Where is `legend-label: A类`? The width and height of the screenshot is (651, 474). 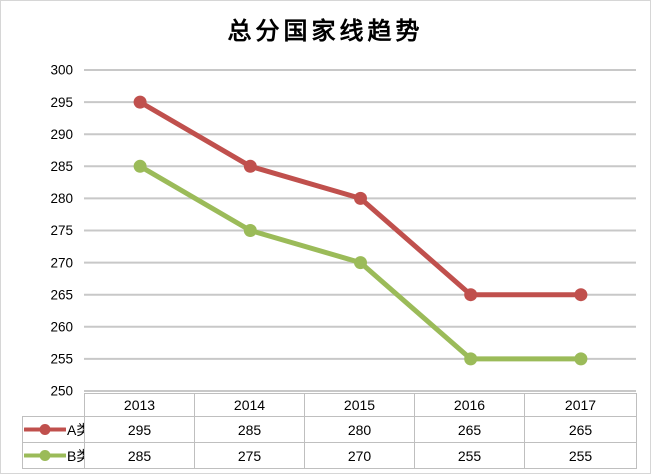
legend-label: A类 is located at coordinates (75, 429).